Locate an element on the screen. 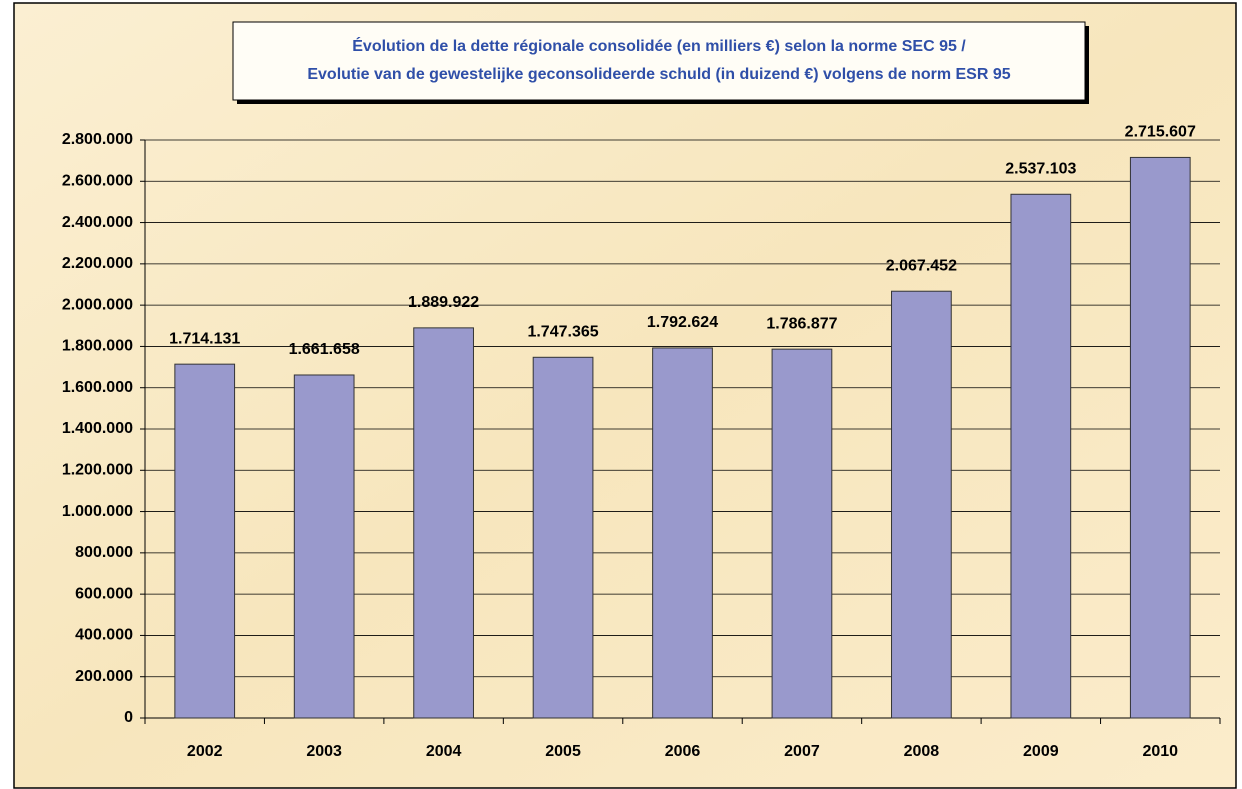 The image size is (1242, 789). y-tick-label: 1.800.000 is located at coordinates (97, 346).